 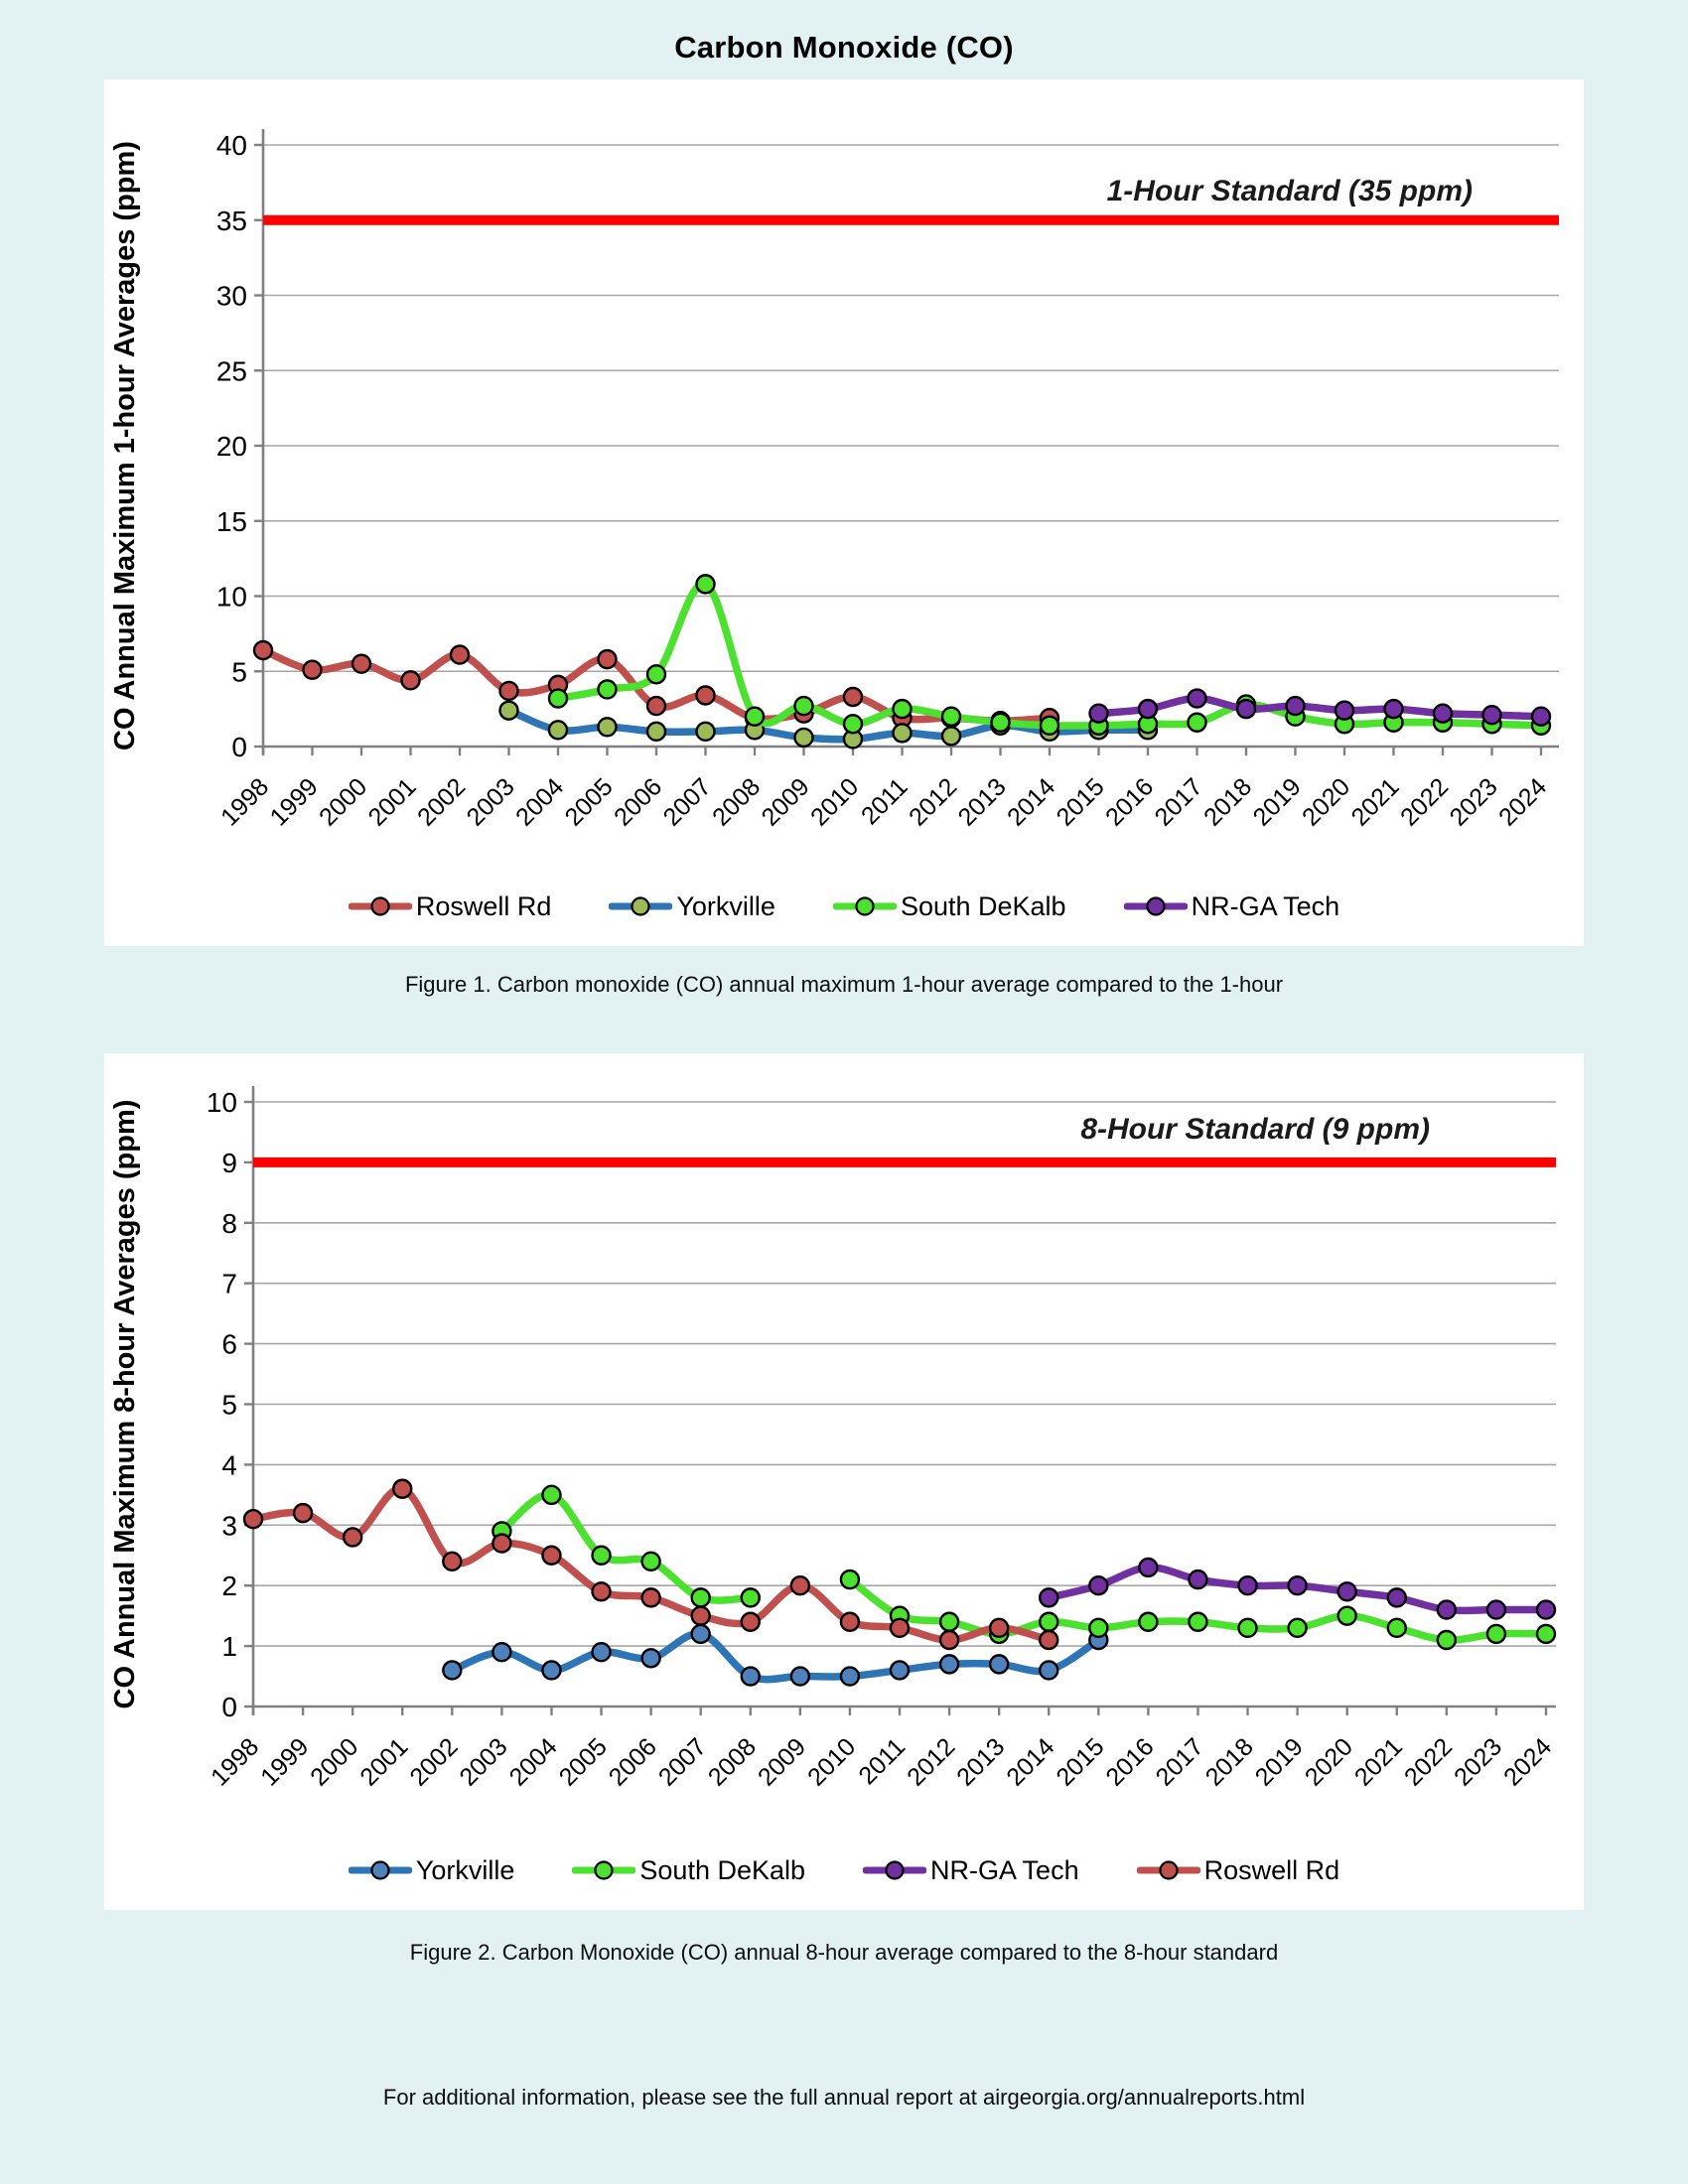 I want to click on svg-text: 2009, so click(x=782, y=1761).